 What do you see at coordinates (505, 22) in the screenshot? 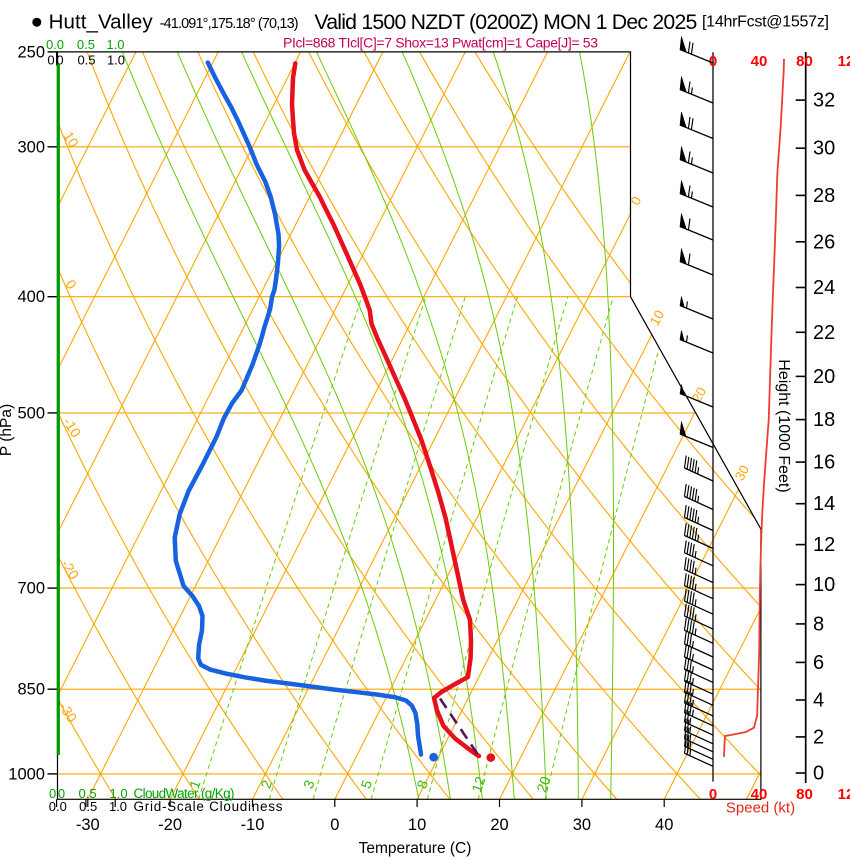
I see `svg-text:Valid 1500 NZDT (0200Z) MON 1: Valid 1500 NZDT (0200Z) MON 1 Dec 2025` at bounding box center [505, 22].